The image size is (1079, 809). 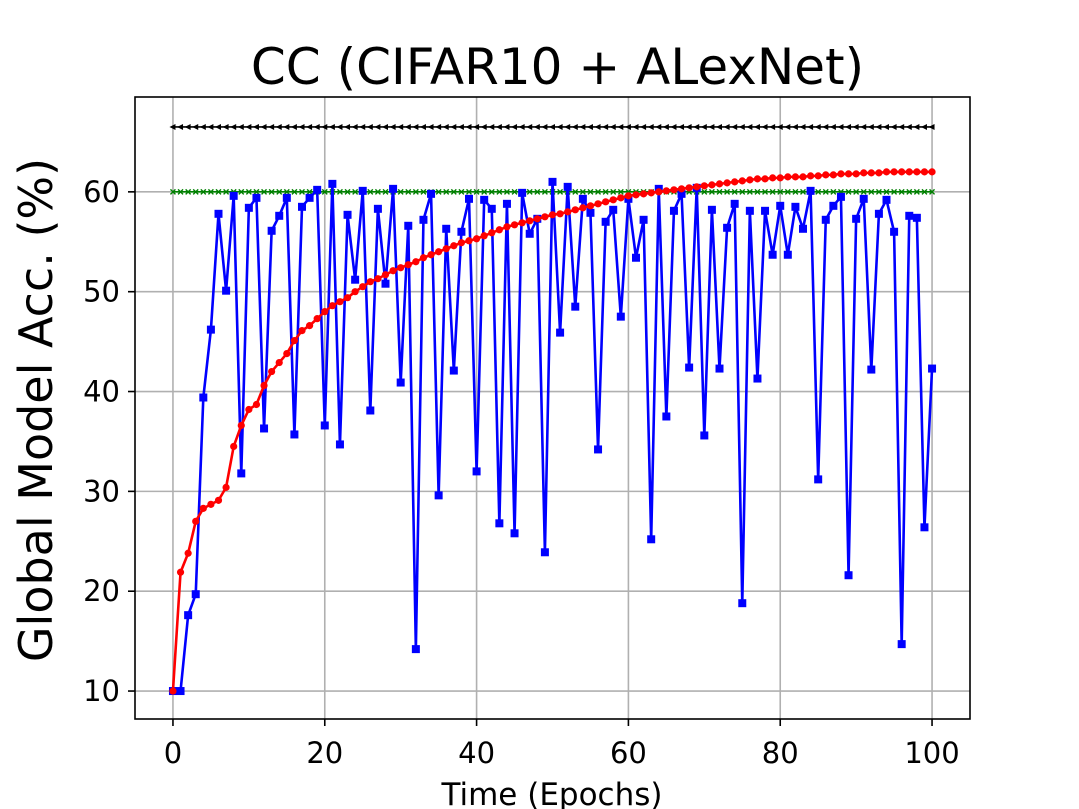 I want to click on x-tick-label: 60, so click(x=628, y=753).